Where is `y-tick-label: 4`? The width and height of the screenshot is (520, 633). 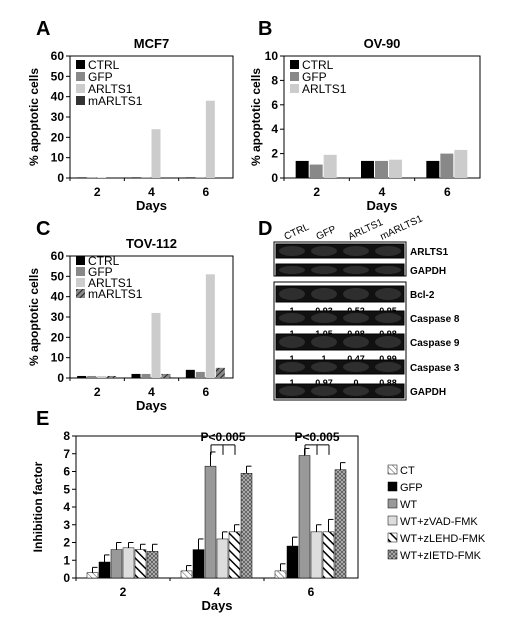 y-tick-label: 4 is located at coordinates (66, 507).